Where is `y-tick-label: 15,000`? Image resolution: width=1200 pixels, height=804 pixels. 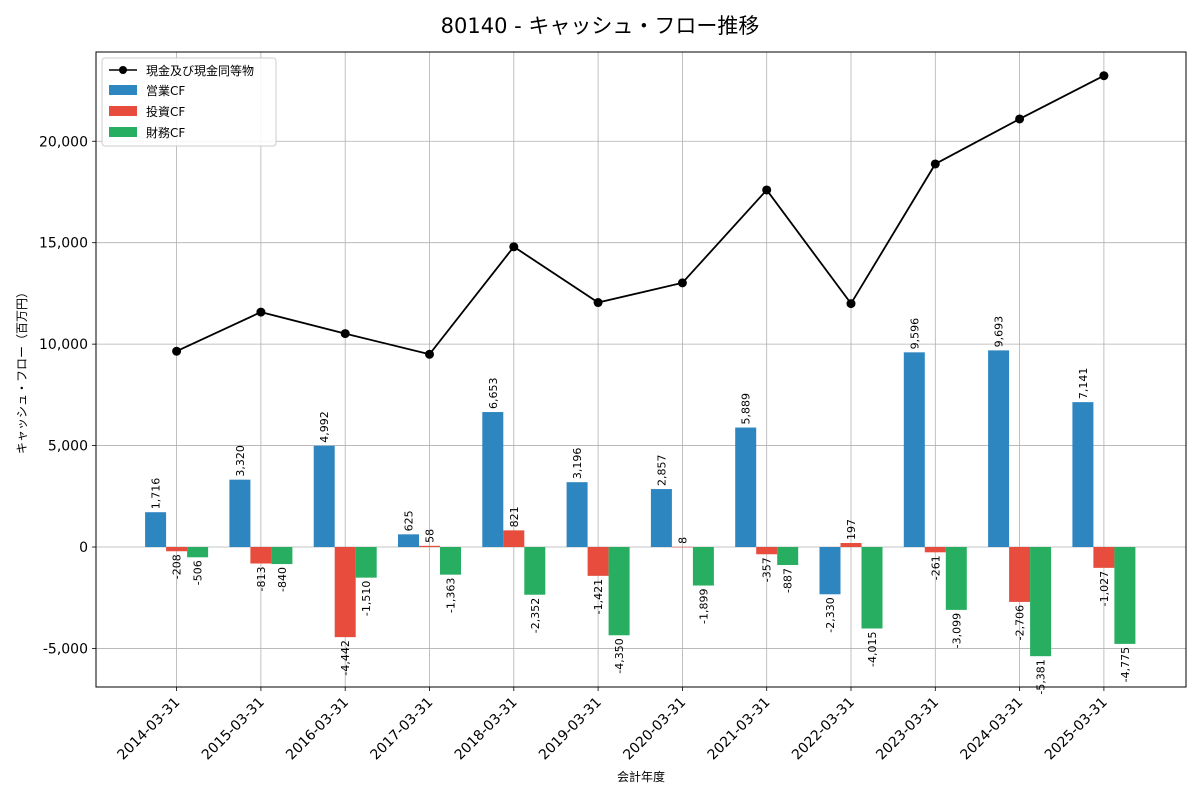 y-tick-label: 15,000 is located at coordinates (63, 244).